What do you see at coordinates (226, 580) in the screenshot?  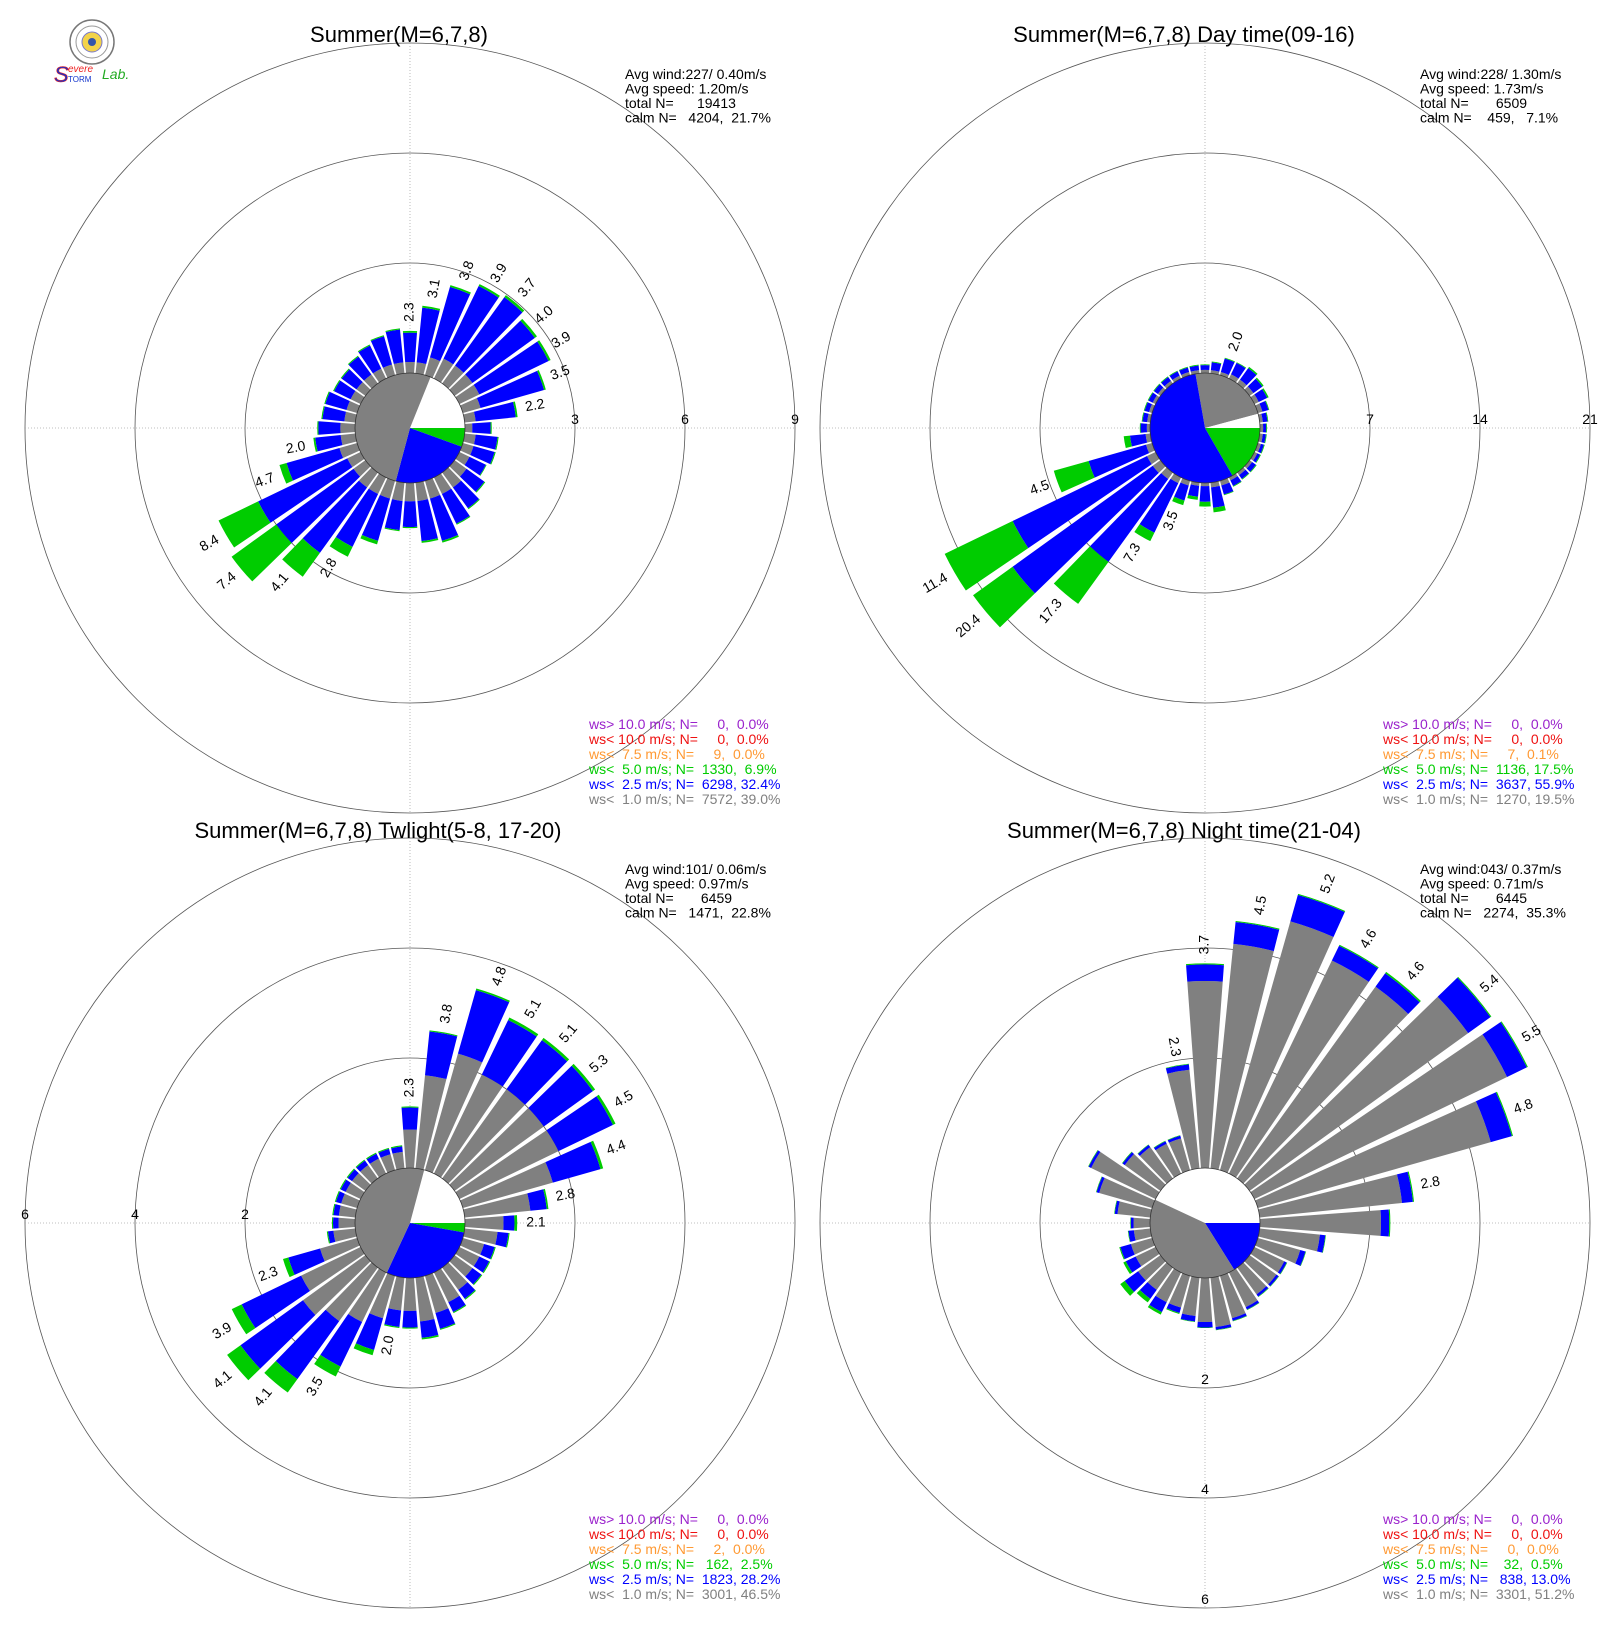 I see `petal-total-label: 7.4` at bounding box center [226, 580].